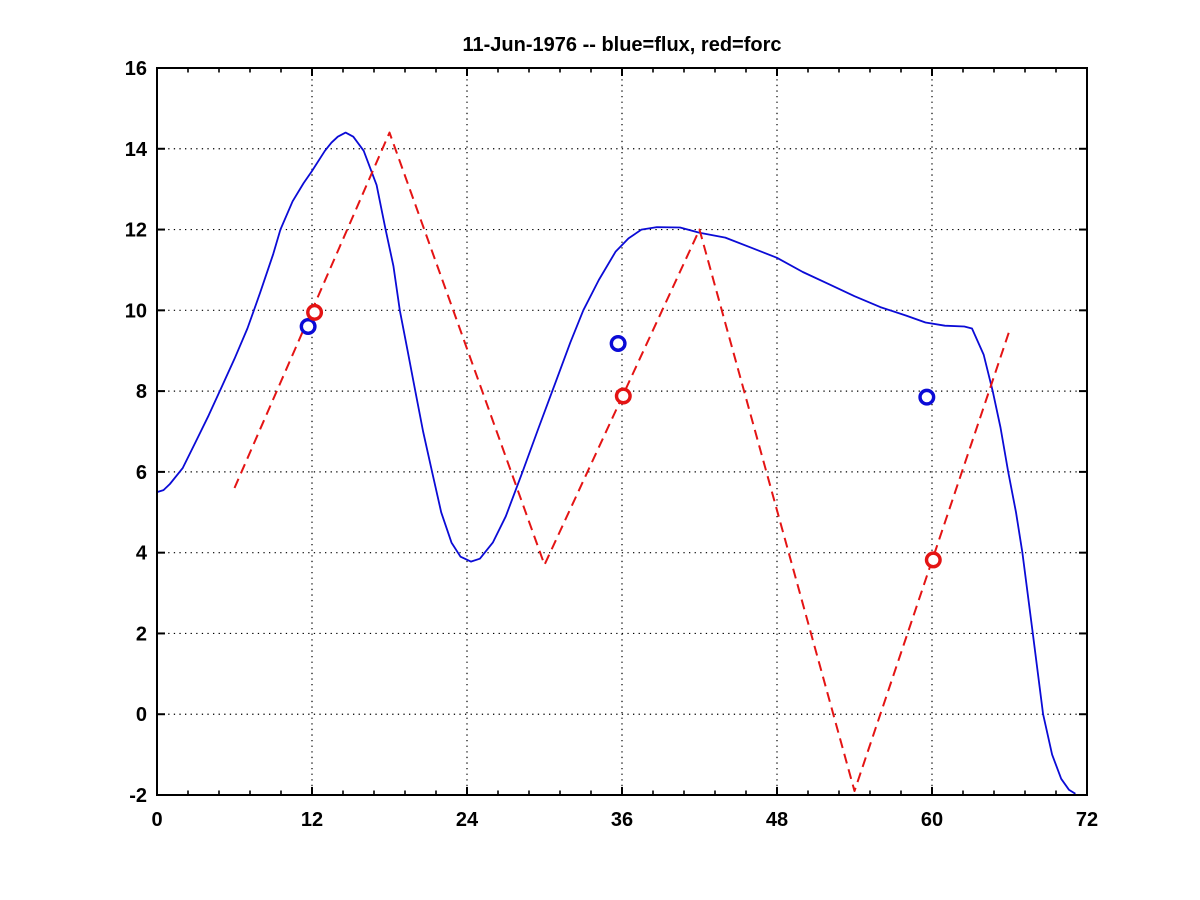 The width and height of the screenshot is (1200, 900). What do you see at coordinates (141, 473) in the screenshot?
I see `y-tick-label: 6` at bounding box center [141, 473].